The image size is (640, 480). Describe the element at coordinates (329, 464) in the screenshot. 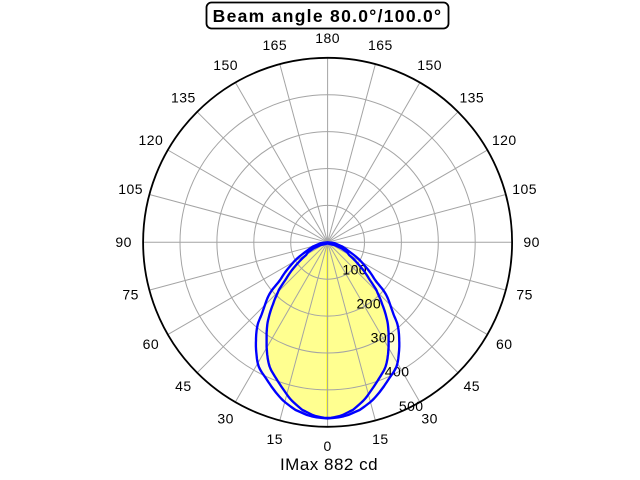

I see `svg-text: IMax 882 cd` at that location.